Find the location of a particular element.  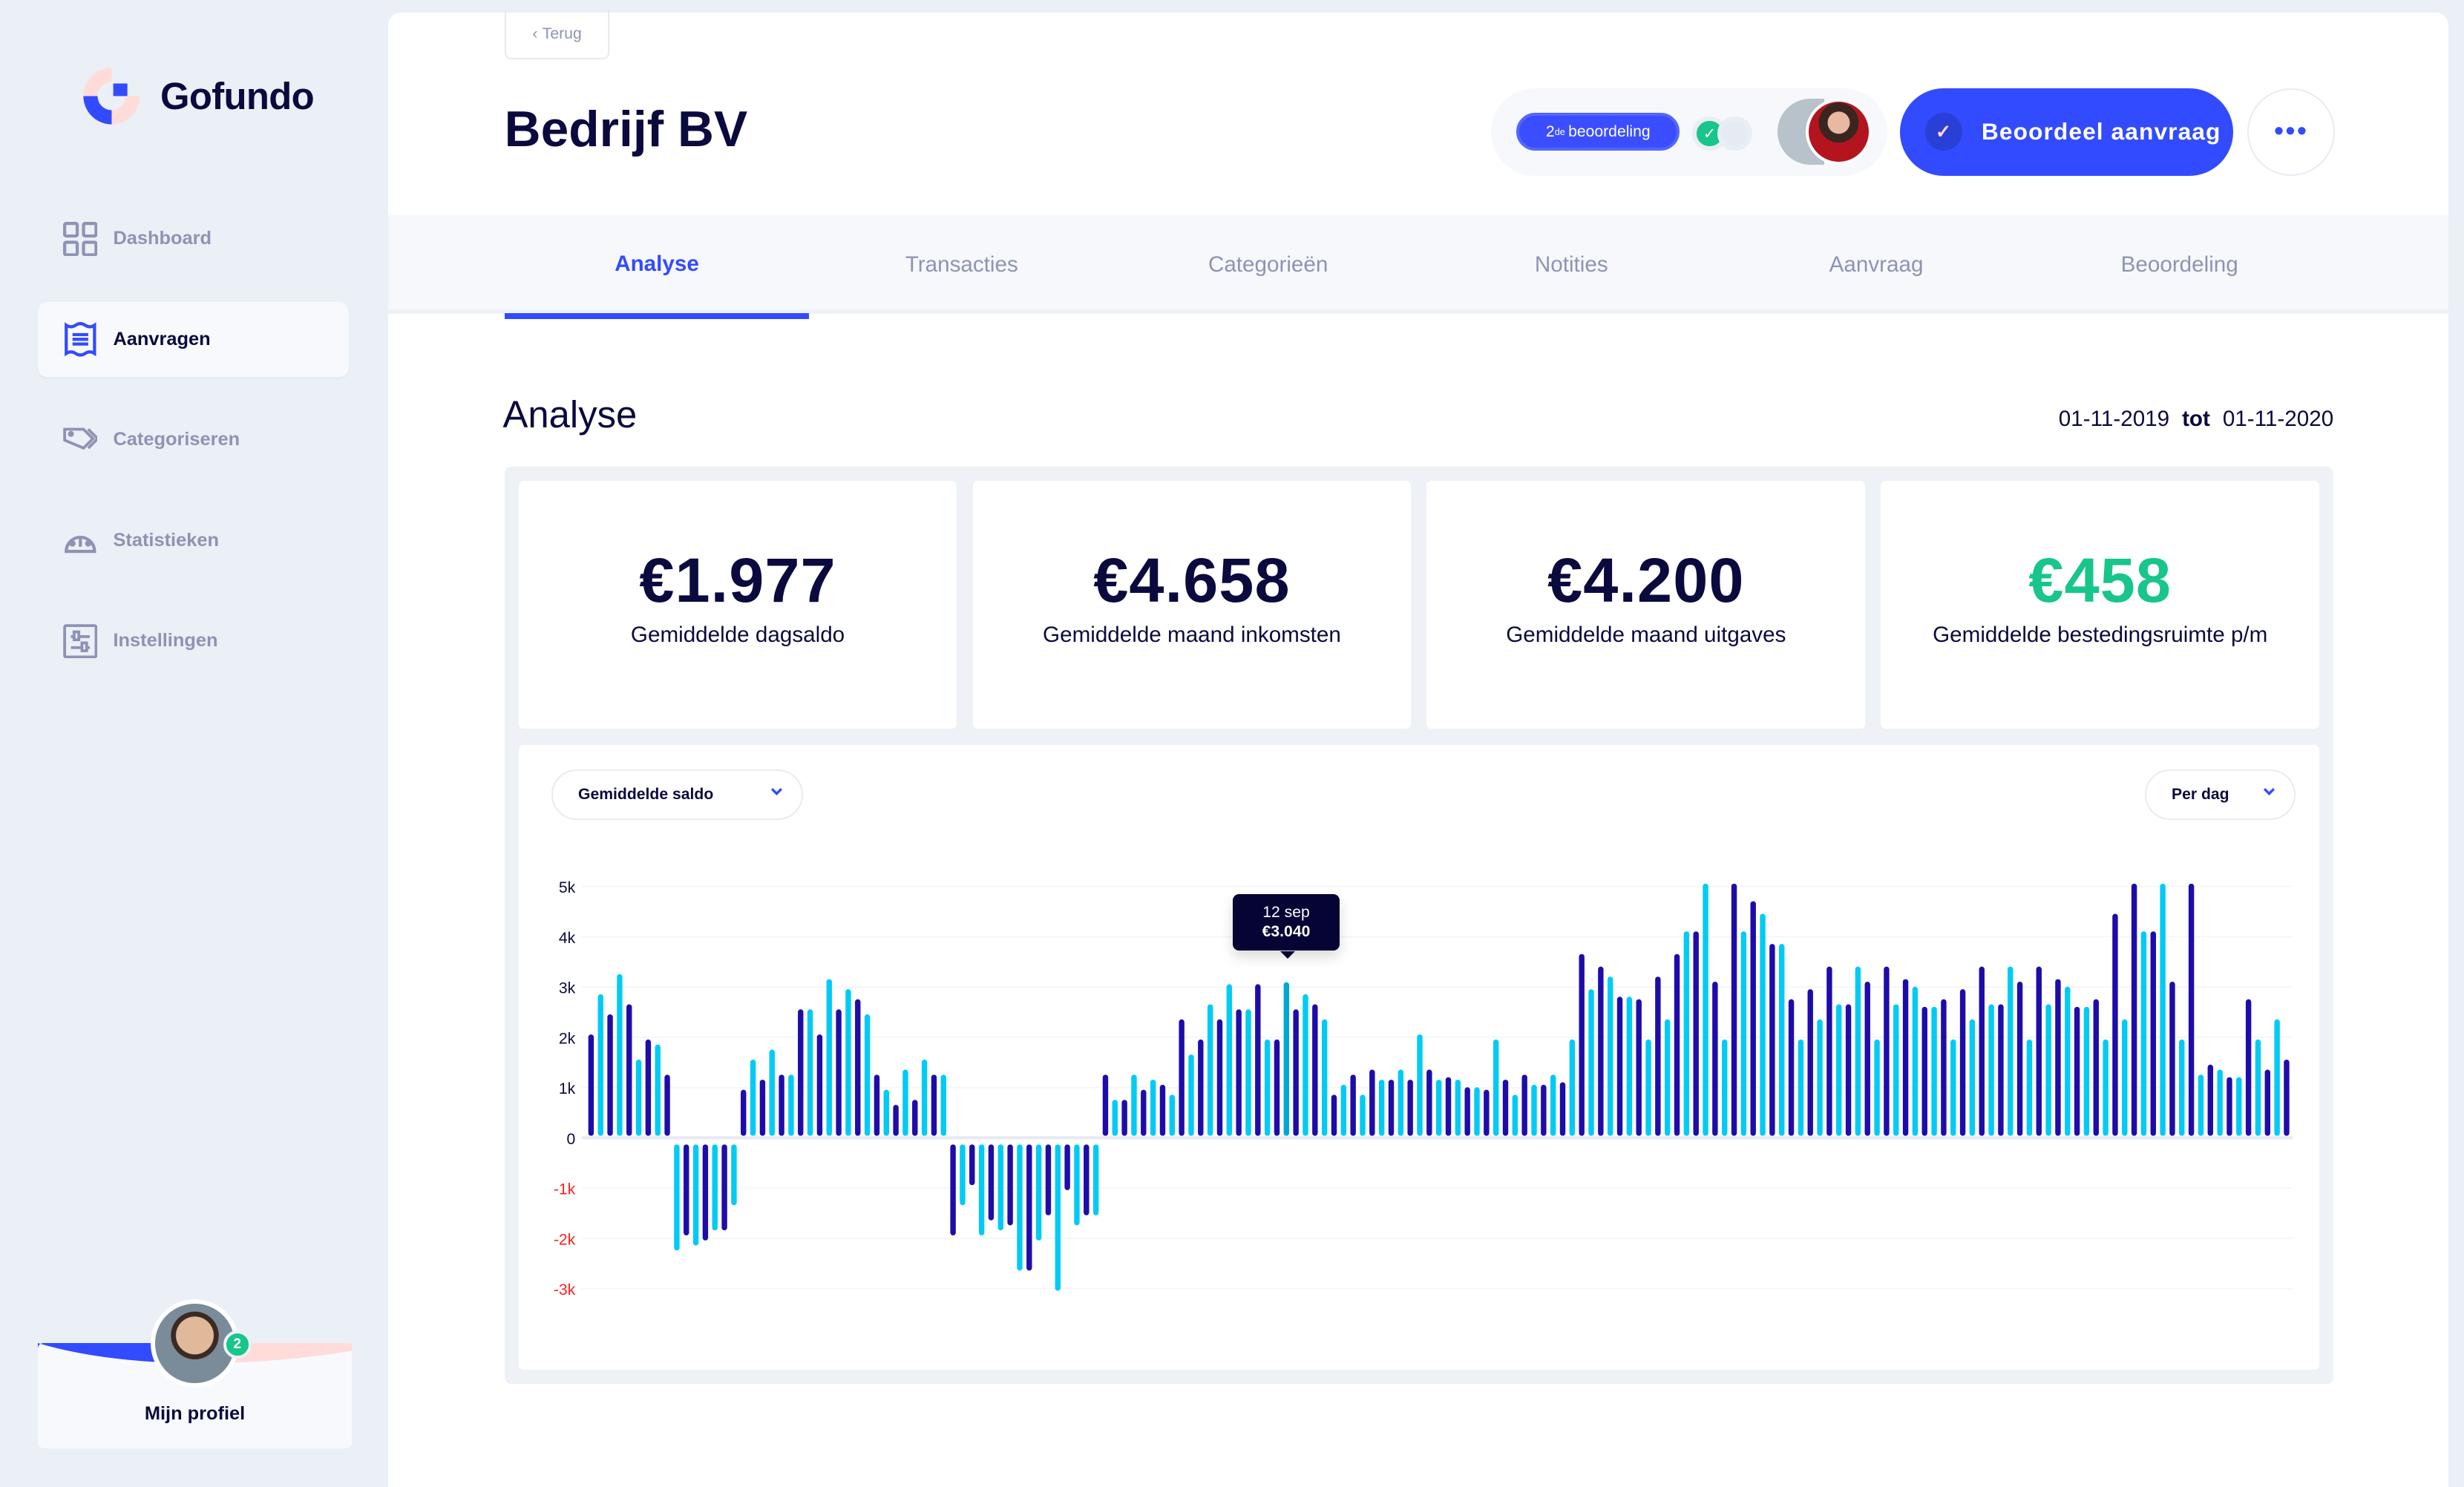

stat-card: €1.977 Gemiddelde dagsaldo is located at coordinates (737, 604).